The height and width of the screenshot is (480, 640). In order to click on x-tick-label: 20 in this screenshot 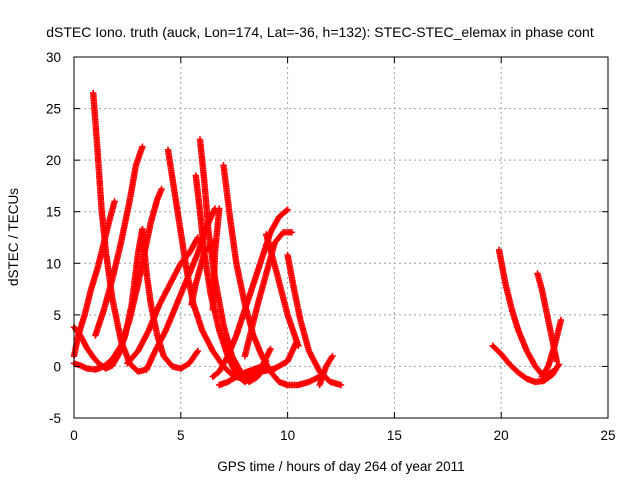, I will do `click(501, 435)`.